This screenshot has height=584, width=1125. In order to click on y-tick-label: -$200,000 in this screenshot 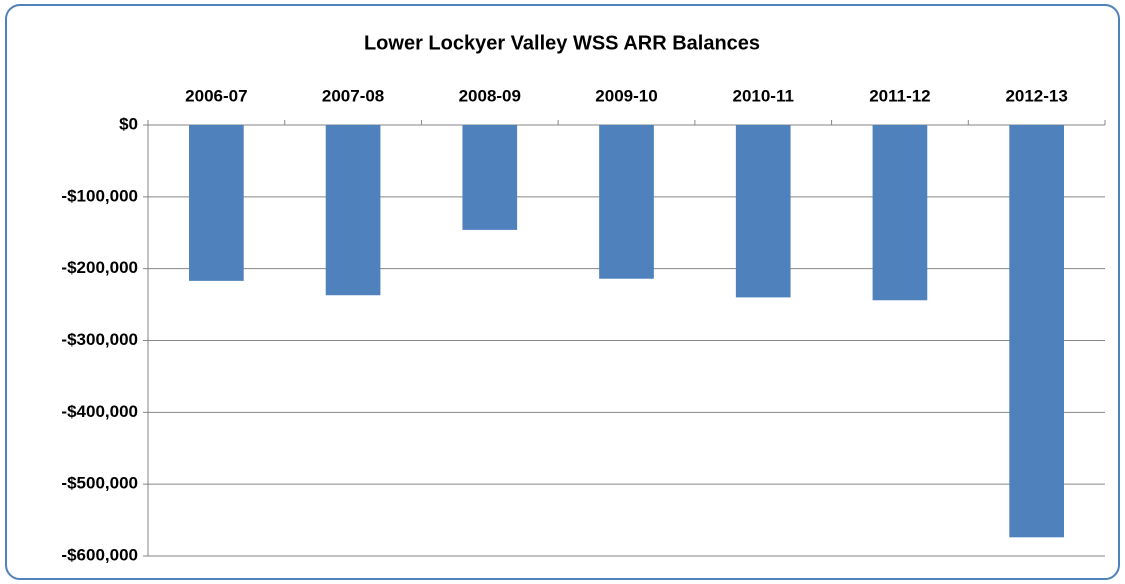, I will do `click(99, 267)`.